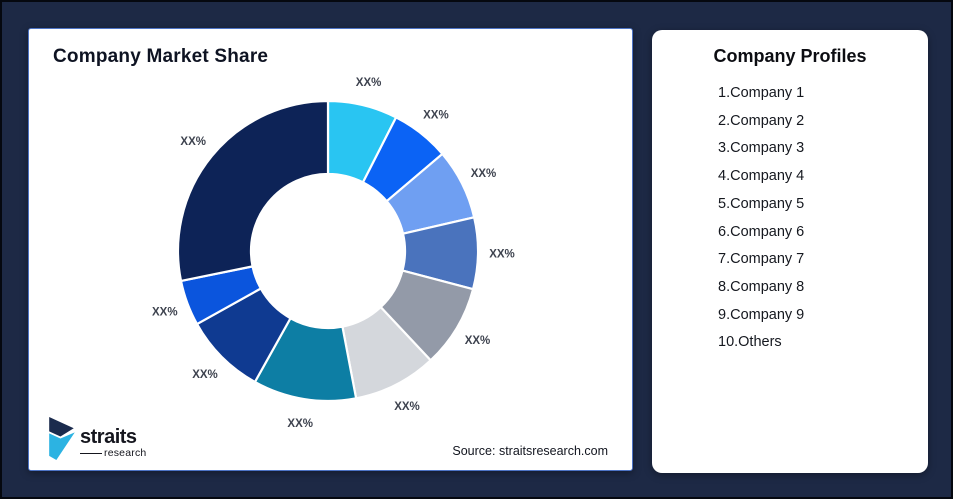 This screenshot has height=499, width=953. Describe the element at coordinates (761, 203) in the screenshot. I see `company-list-item: 5.Company 5` at that location.